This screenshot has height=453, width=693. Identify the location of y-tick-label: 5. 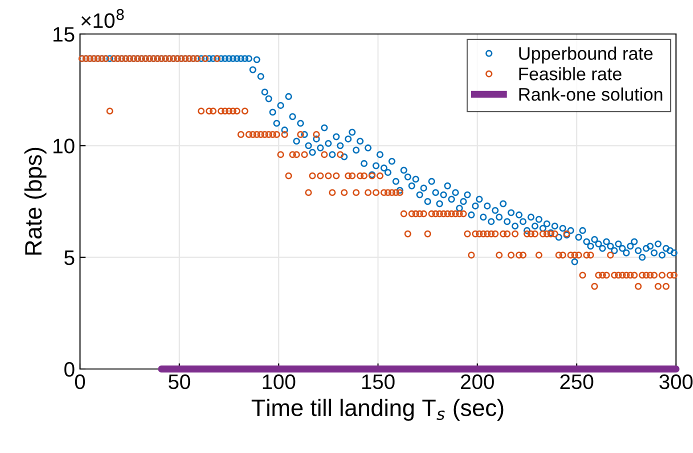
(69, 258).